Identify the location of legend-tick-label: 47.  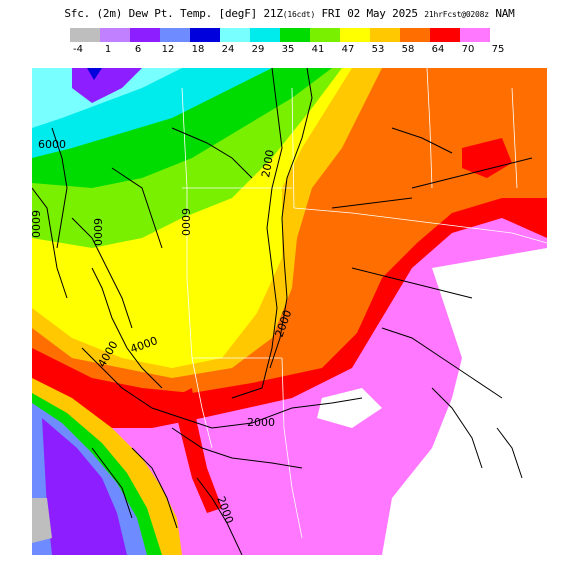
(348, 49).